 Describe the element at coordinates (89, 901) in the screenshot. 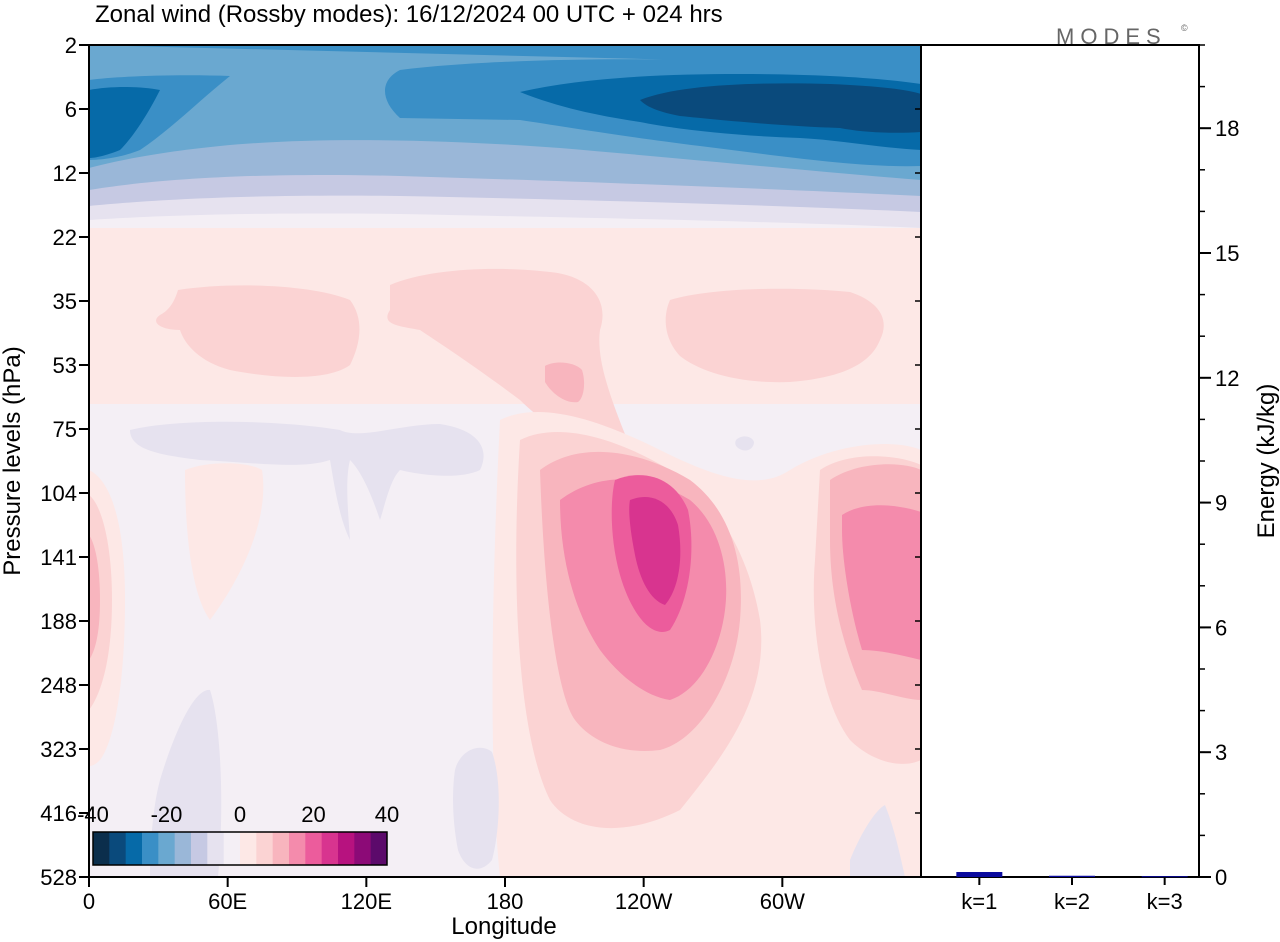

I see `x-tick-label: 0` at that location.